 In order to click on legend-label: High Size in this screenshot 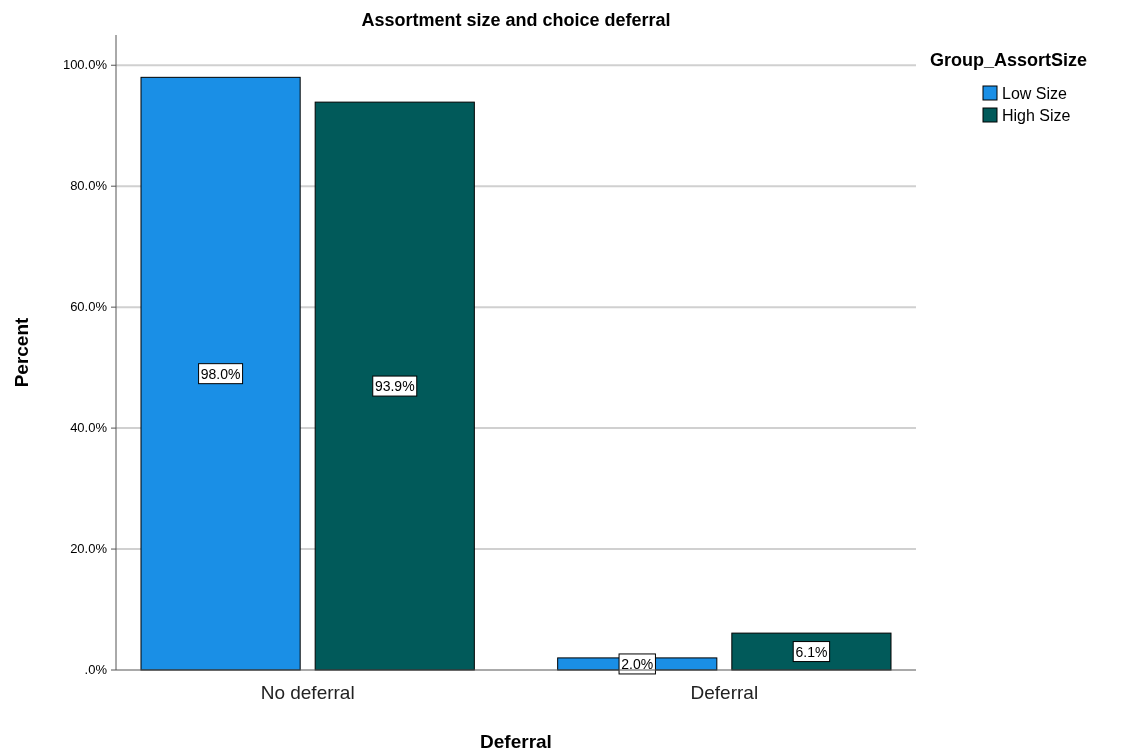, I will do `click(1036, 115)`.